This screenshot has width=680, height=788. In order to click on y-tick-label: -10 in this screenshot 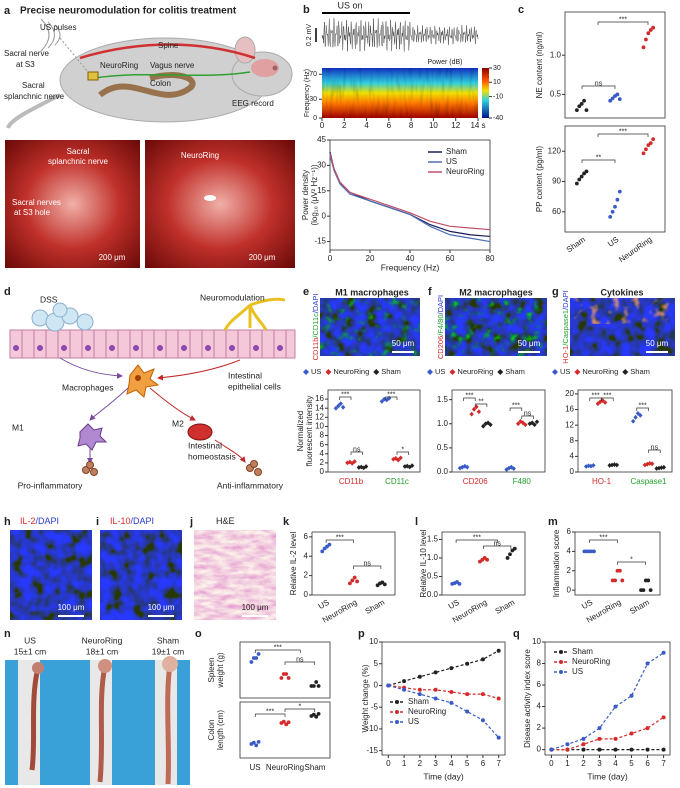, I will do `click(372, 728)`.